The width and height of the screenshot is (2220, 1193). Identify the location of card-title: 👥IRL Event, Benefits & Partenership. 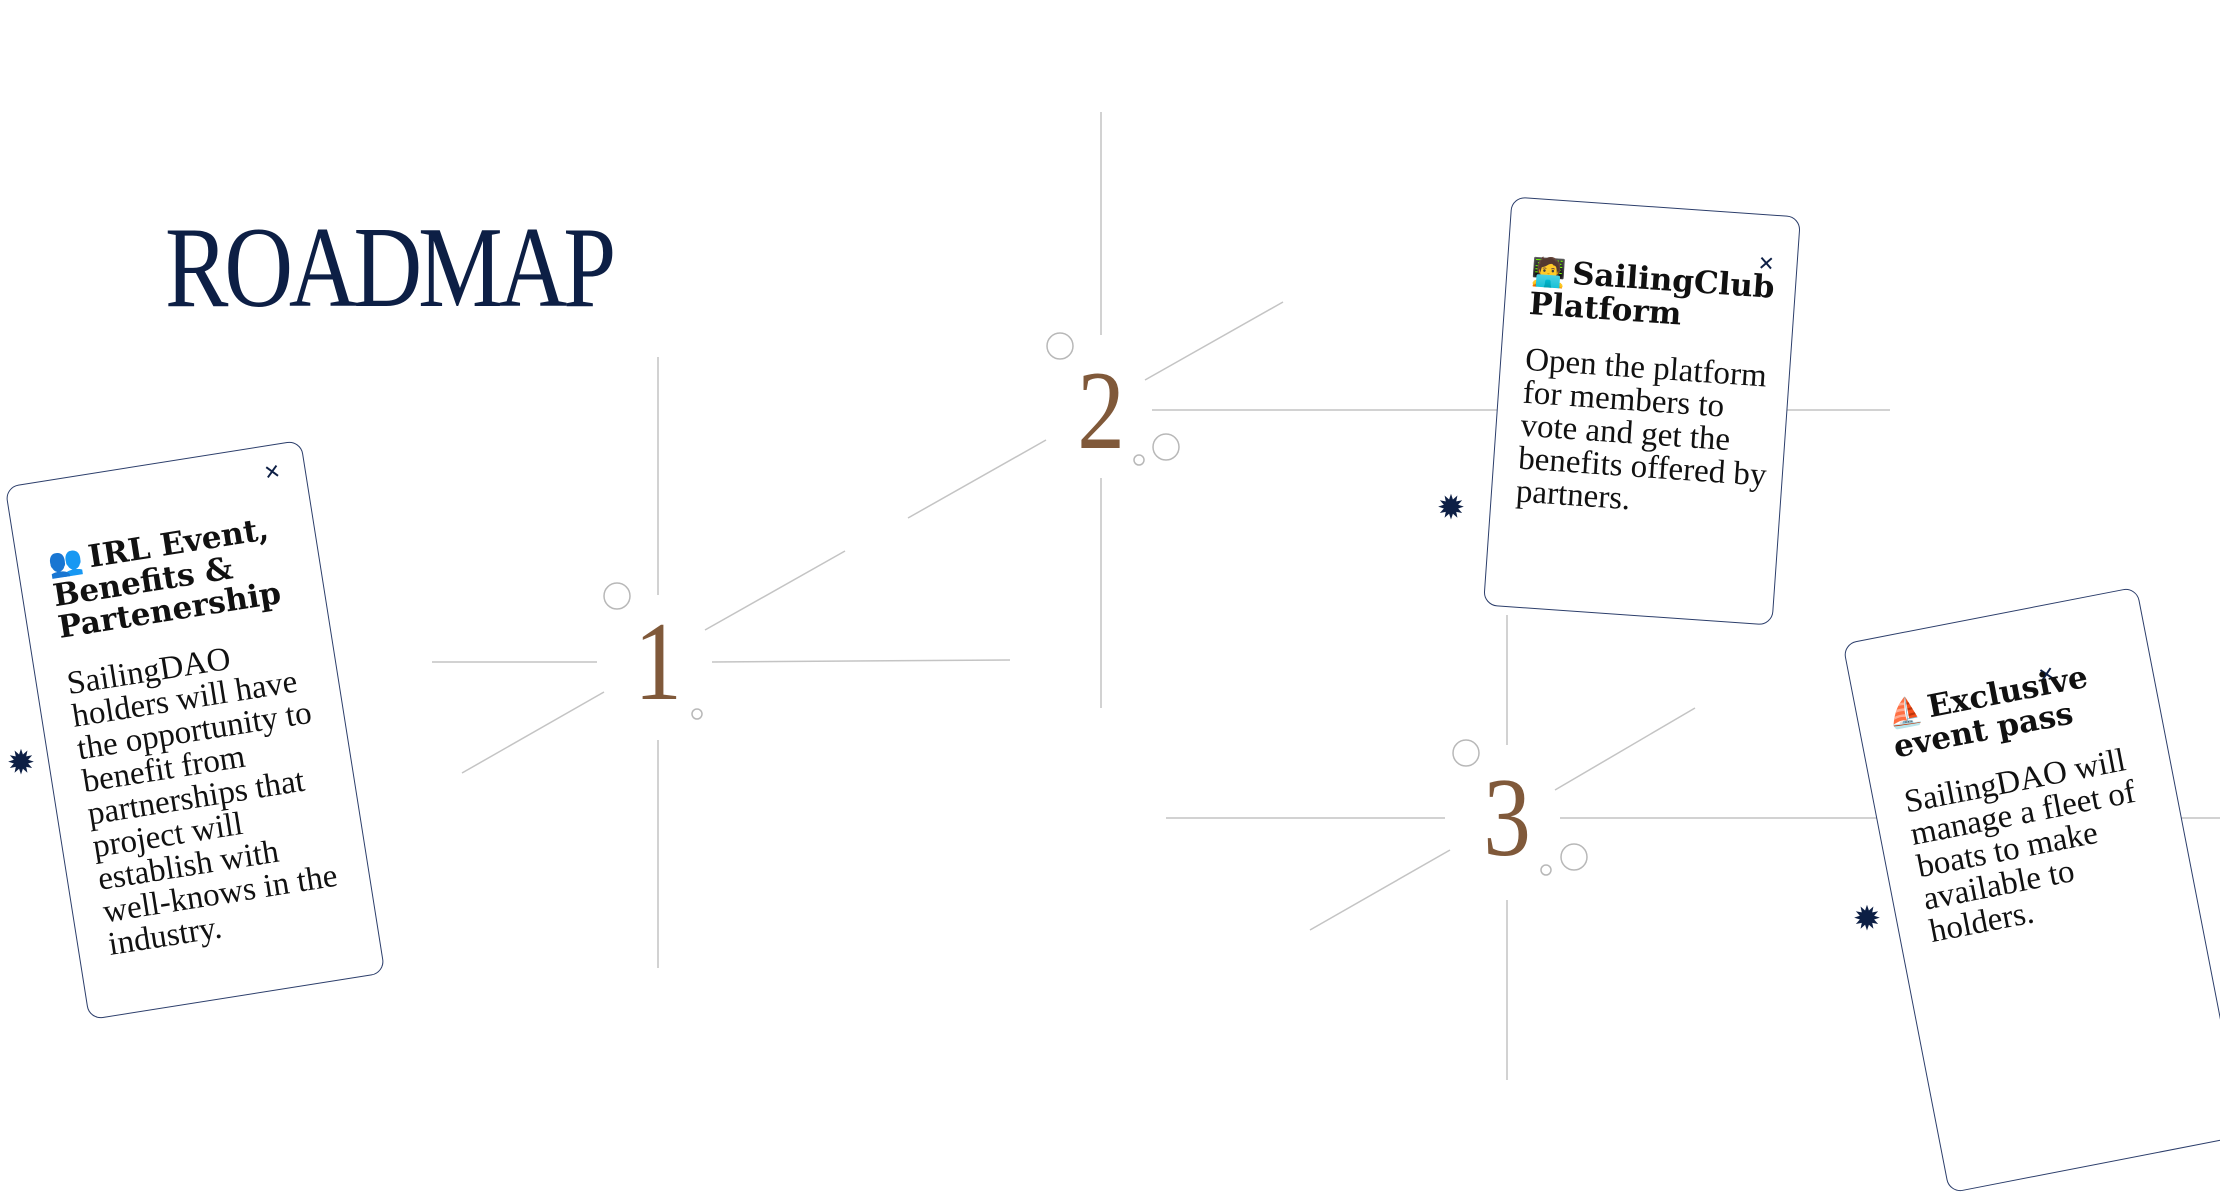
(177, 577).